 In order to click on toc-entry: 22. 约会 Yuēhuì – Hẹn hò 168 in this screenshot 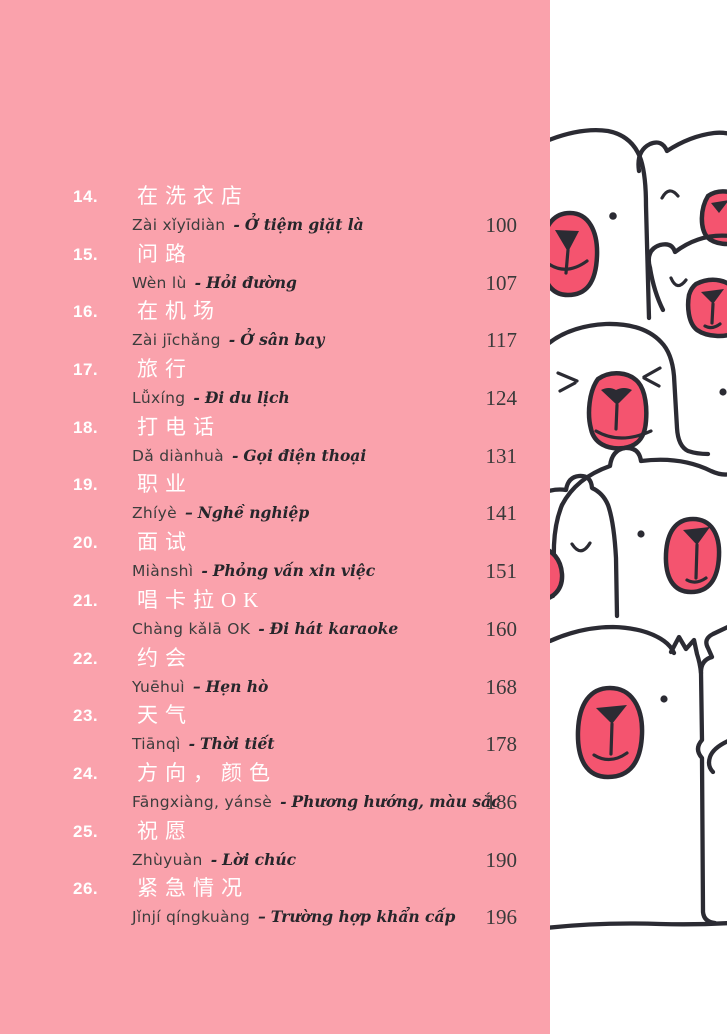, I will do `click(275, 674)`.